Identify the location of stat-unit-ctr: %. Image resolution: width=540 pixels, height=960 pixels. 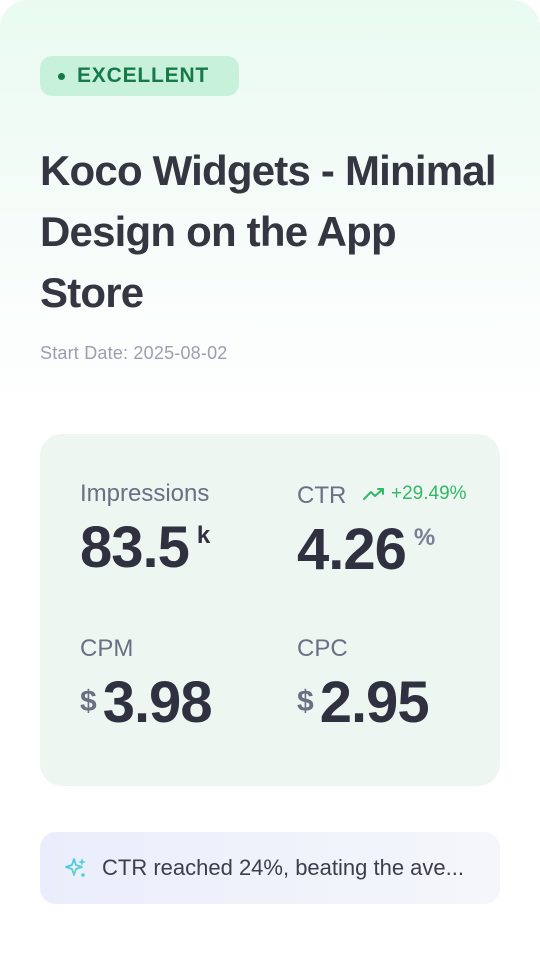
(424, 537).